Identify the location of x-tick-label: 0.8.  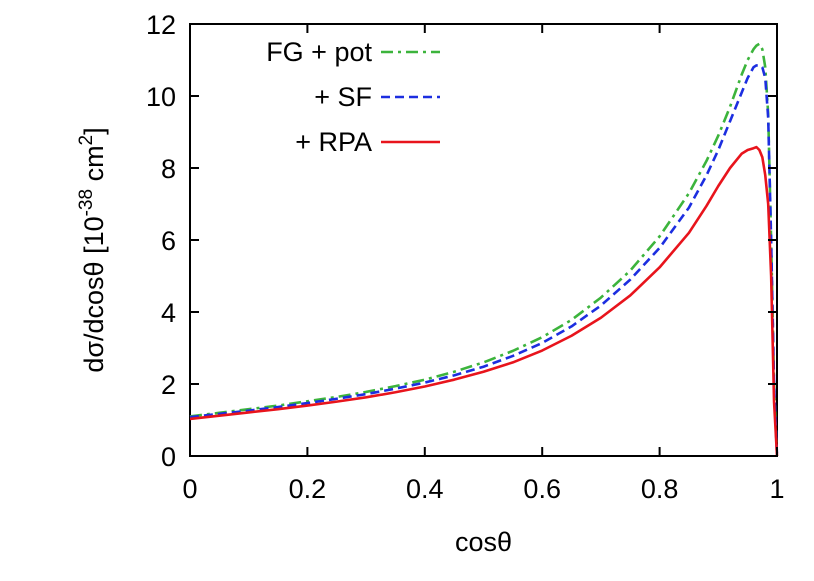
(660, 489).